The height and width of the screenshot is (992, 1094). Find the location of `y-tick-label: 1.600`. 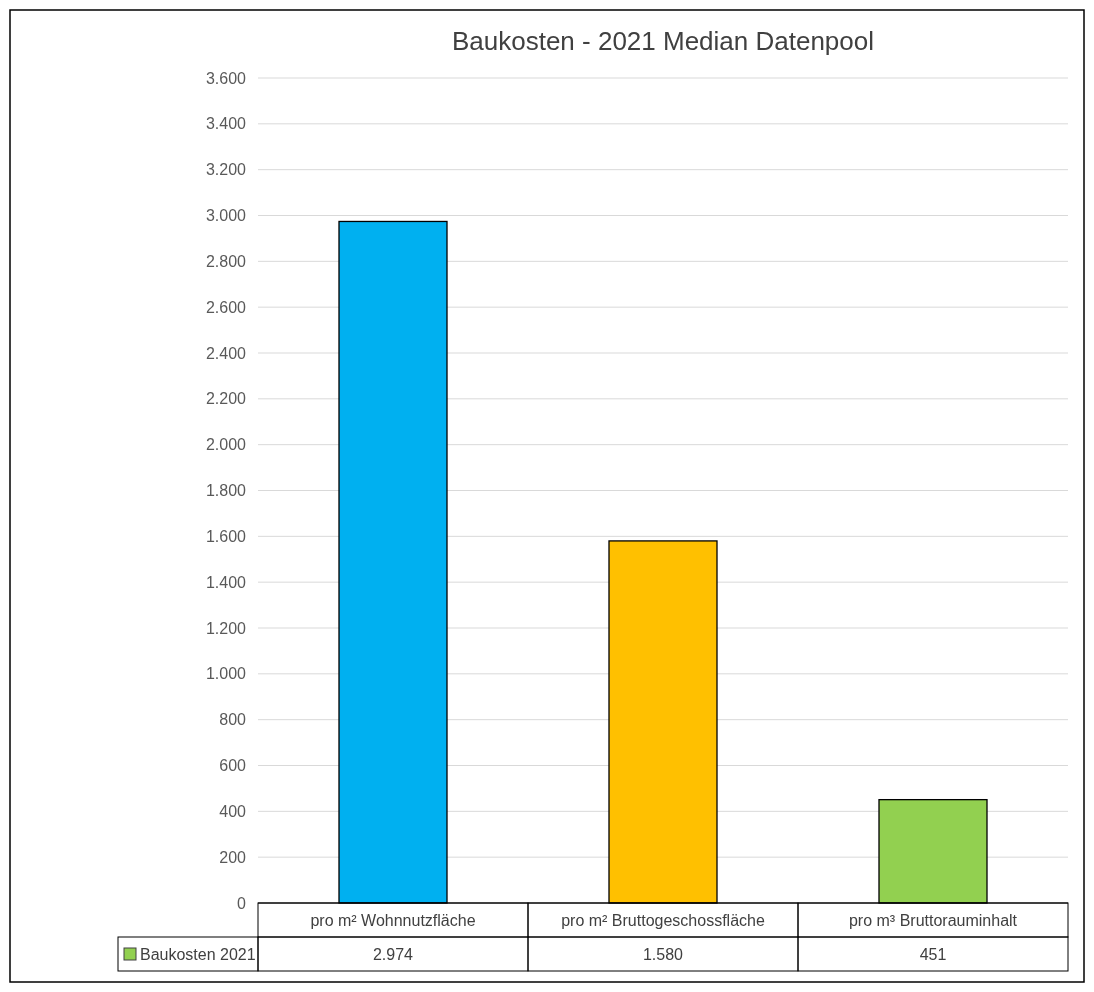

y-tick-label: 1.600 is located at coordinates (226, 536).